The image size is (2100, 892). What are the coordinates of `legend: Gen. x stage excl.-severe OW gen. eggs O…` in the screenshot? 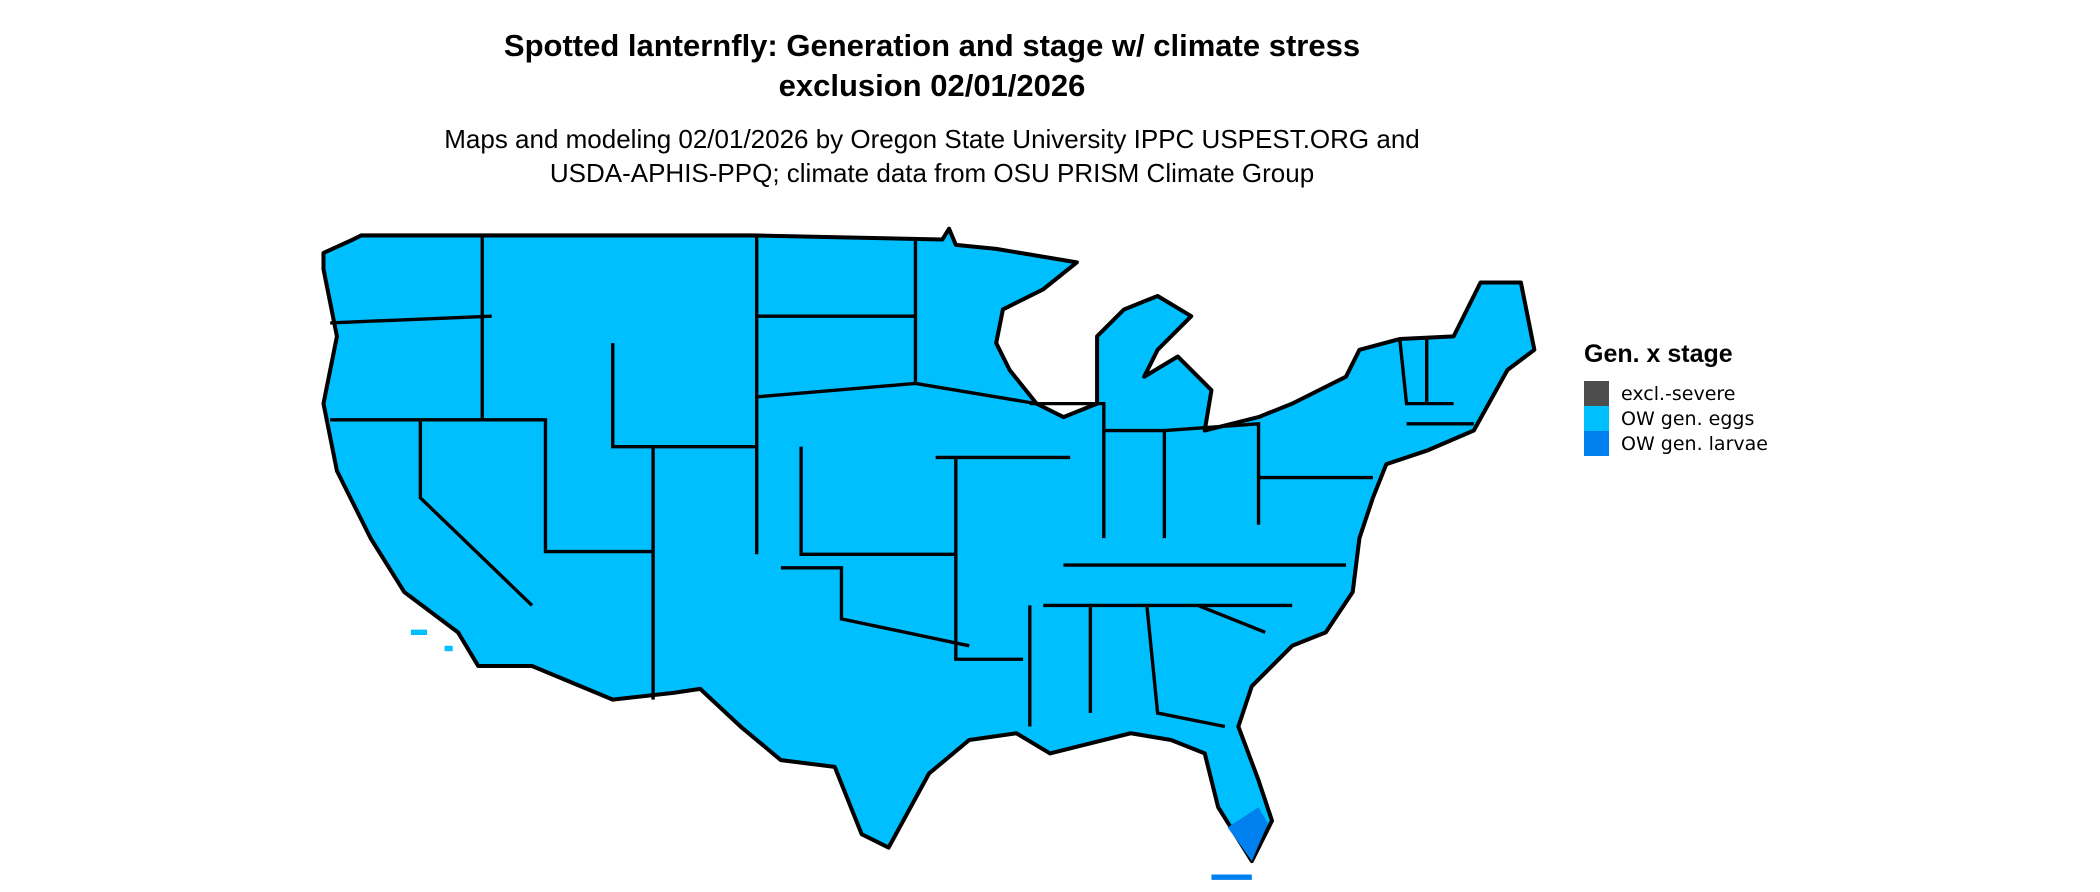 It's located at (1676, 398).